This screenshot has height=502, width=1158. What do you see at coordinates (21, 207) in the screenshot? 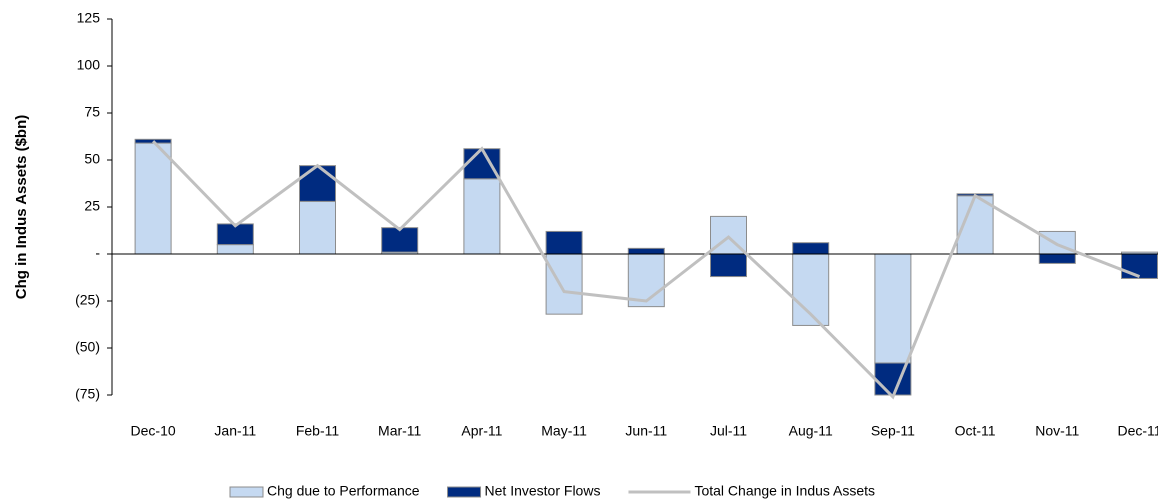
I see `y-axis-label: Chg in Indus Assets ($bn)` at bounding box center [21, 207].